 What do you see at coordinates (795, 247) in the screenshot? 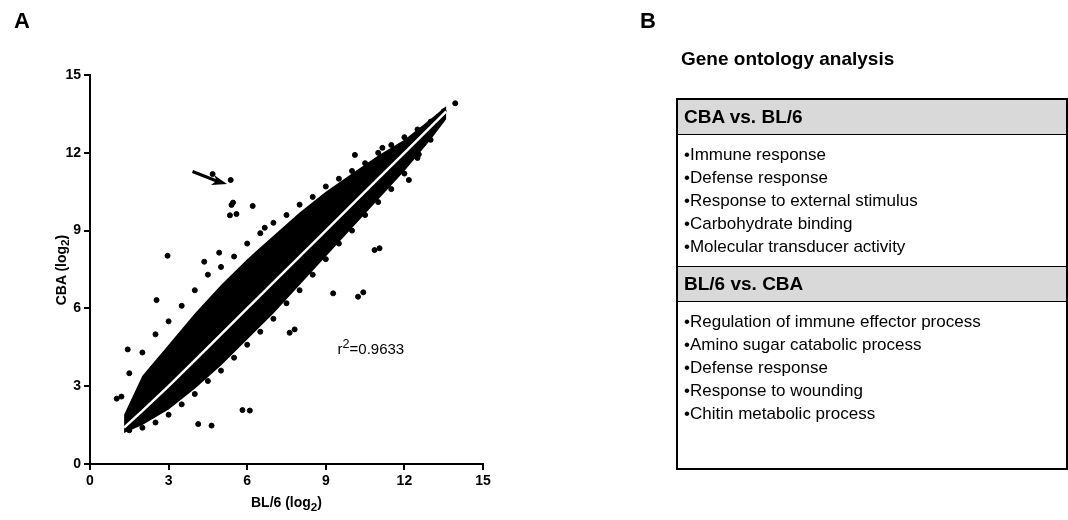
I see `text: •Molecular transducer activity` at bounding box center [795, 247].